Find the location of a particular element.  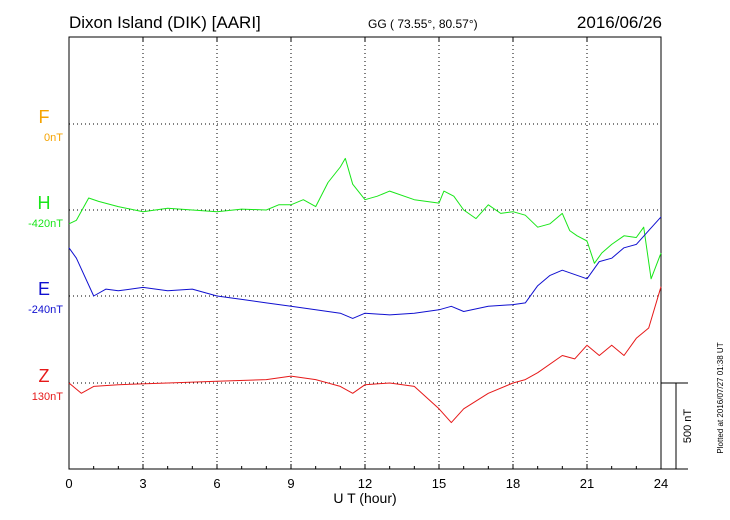

station-coordinates: GG ( 73.55°, 80.57°) is located at coordinates (423, 24).